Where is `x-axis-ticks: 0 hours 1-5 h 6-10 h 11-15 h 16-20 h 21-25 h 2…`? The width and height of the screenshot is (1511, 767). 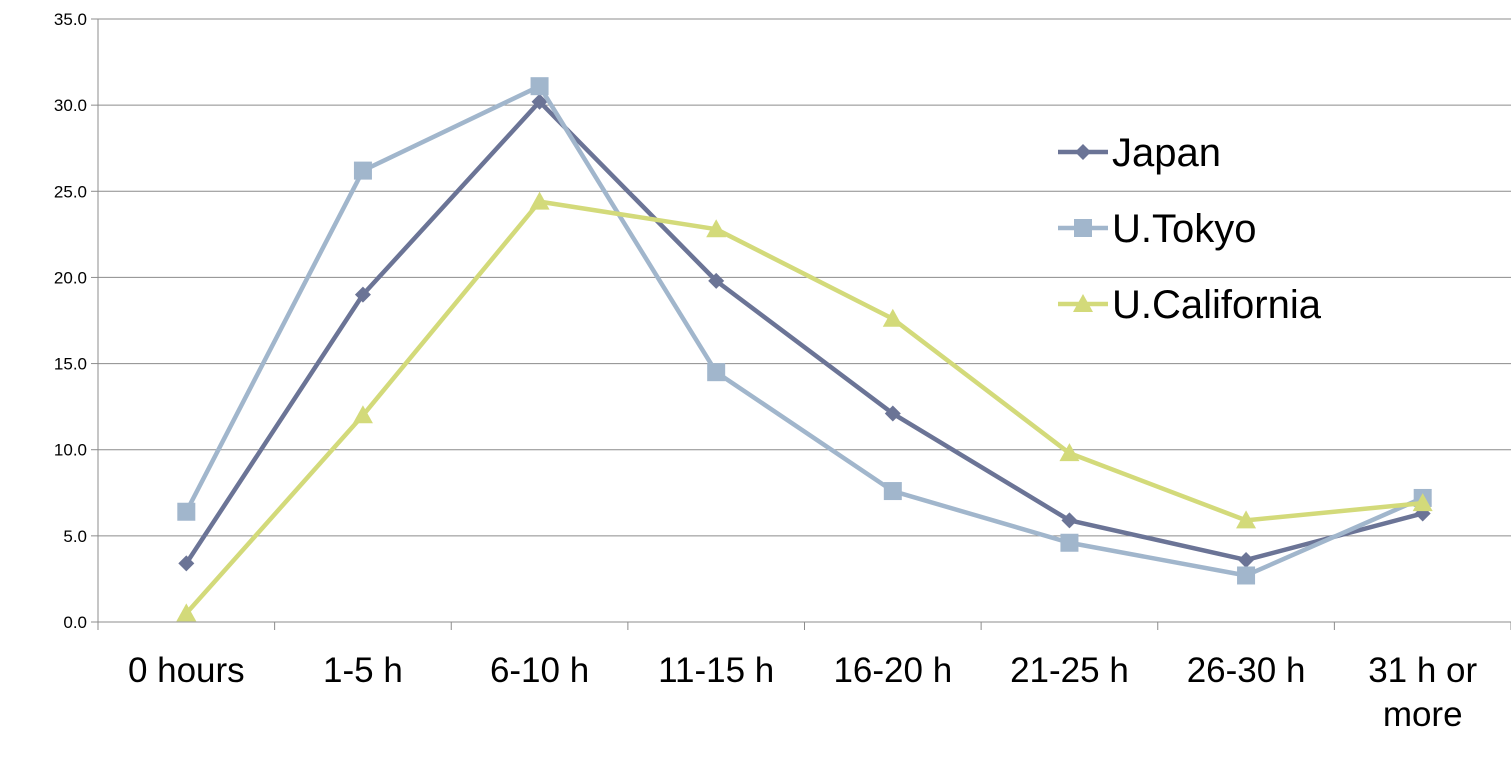 x-axis-ticks: 0 hours 1-5 h 6-10 h 11-15 h 16-20 h 21-25 h 2… is located at coordinates (804, 678).